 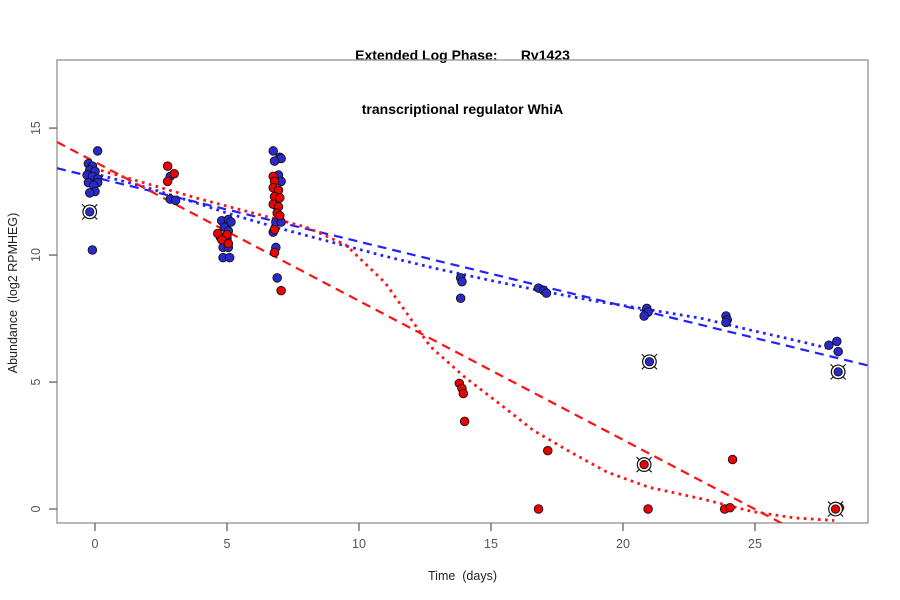 I want to click on x-tick-label: 10, so click(x=359, y=544).